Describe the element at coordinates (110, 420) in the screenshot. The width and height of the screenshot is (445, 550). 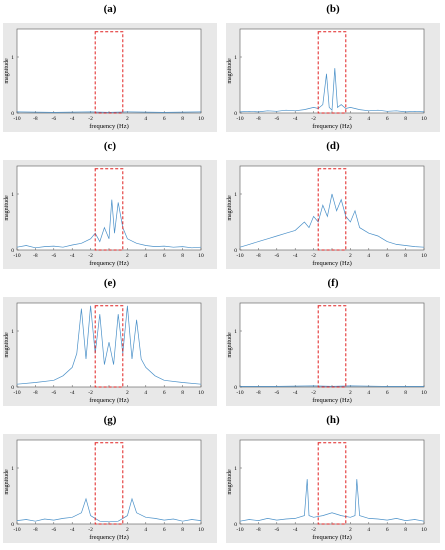
I see `panel-title: (g)` at that location.